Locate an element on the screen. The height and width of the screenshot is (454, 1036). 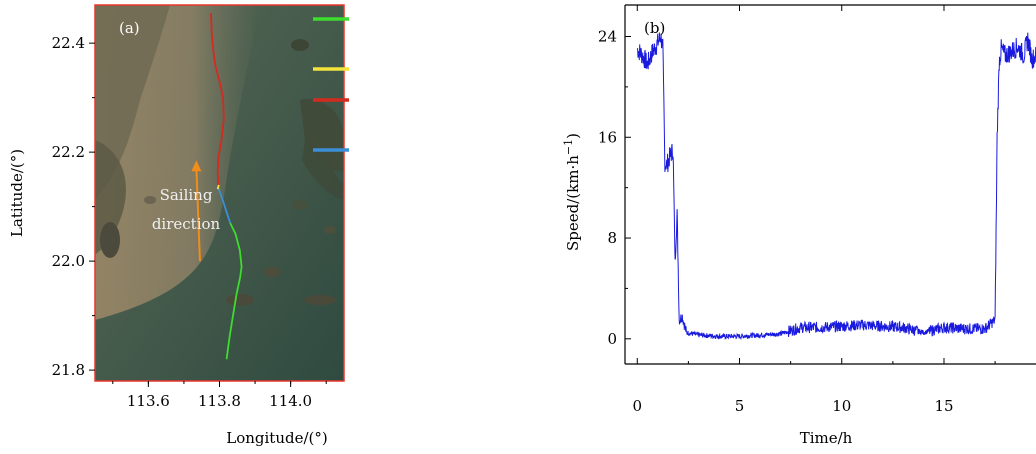
arrow-shaft is located at coordinates (198, 215).